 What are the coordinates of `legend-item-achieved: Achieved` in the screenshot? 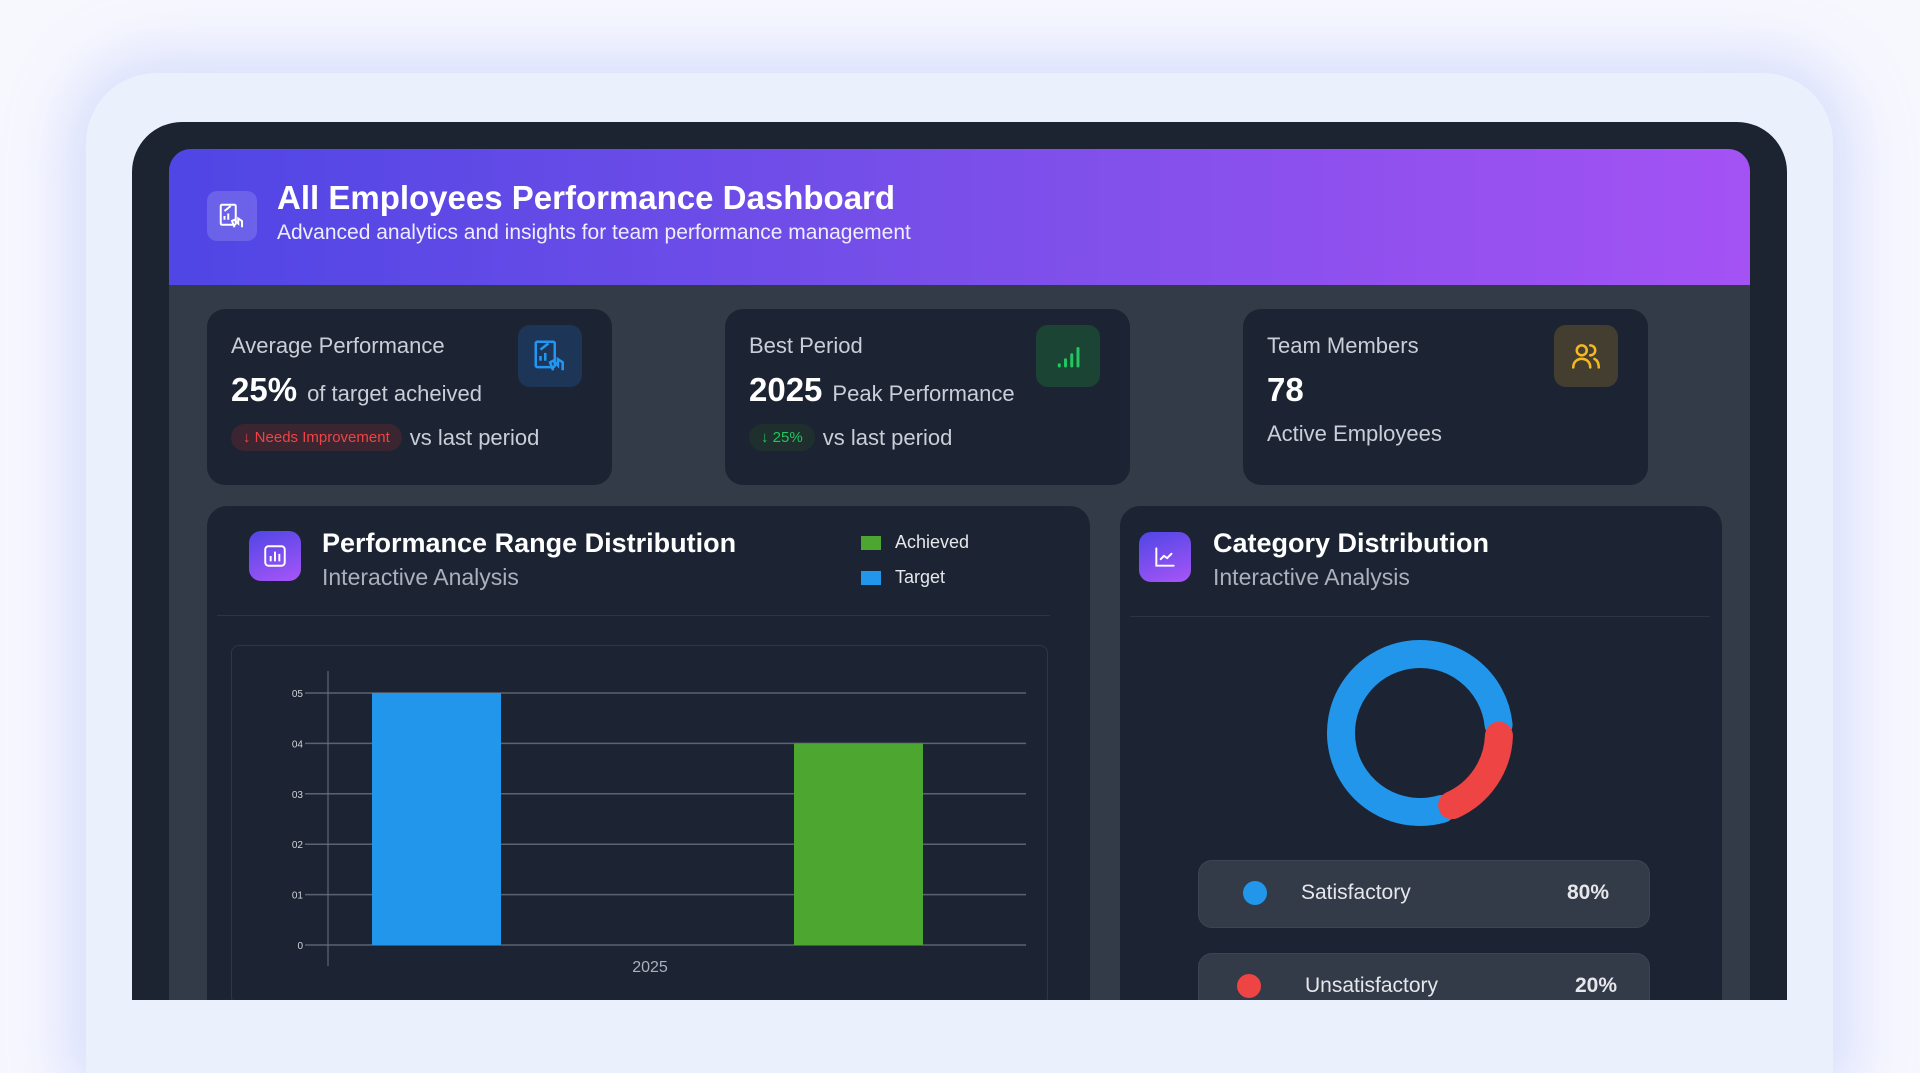 It's located at (915, 542).